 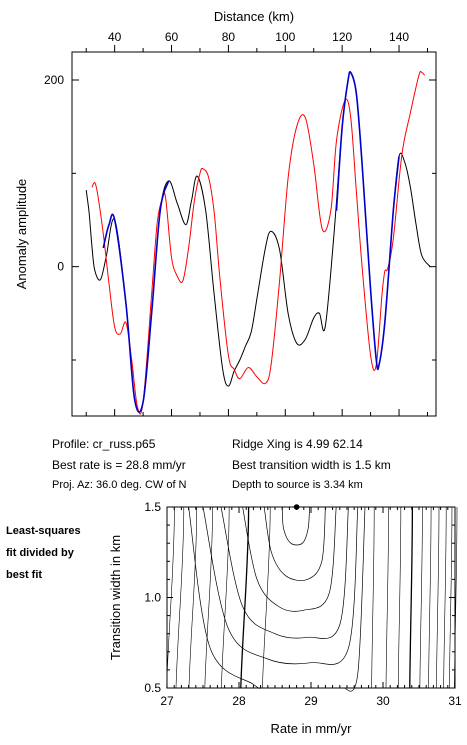 I want to click on width-tick-label: 1.0, so click(x=152, y=598).